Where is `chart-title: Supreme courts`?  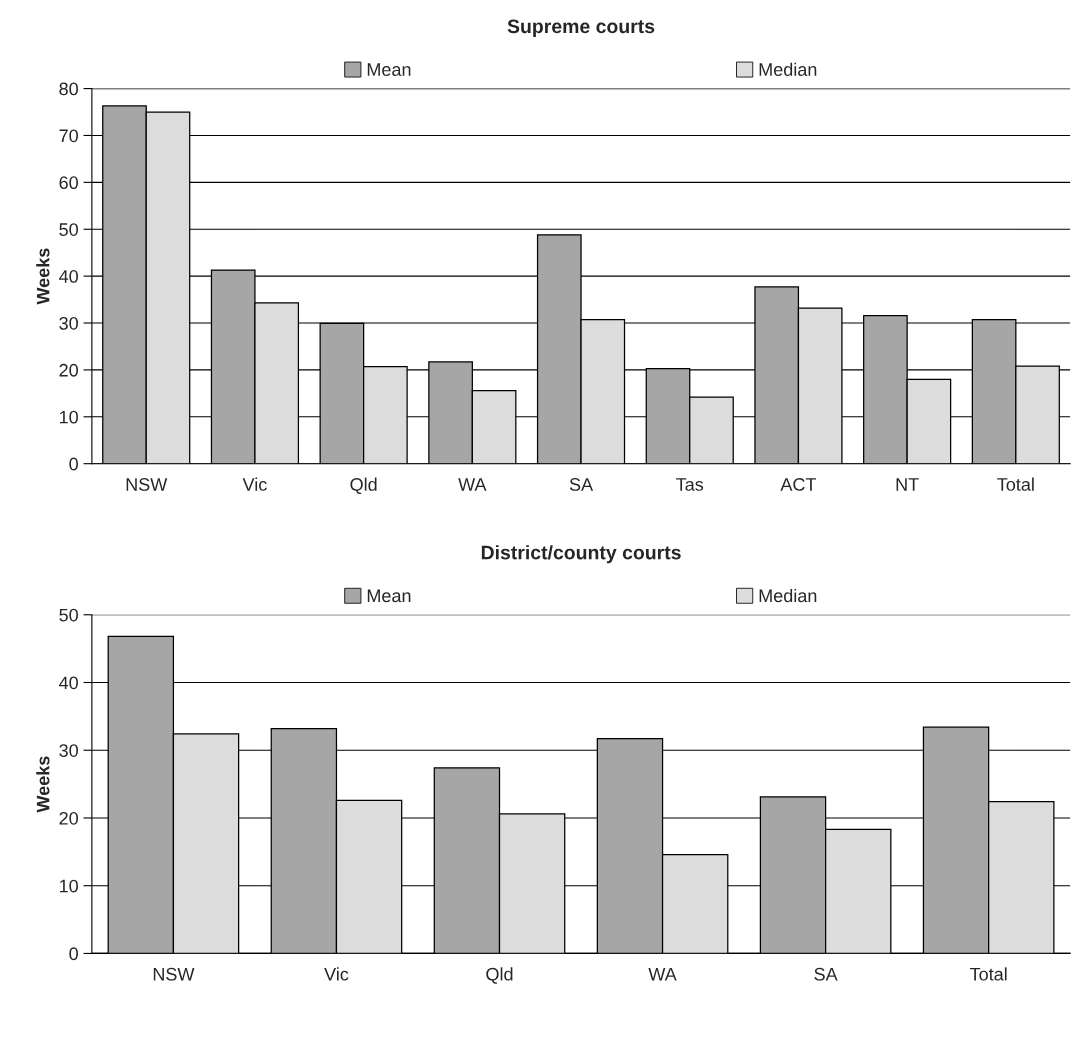
chart-title: Supreme courts is located at coordinates (581, 28).